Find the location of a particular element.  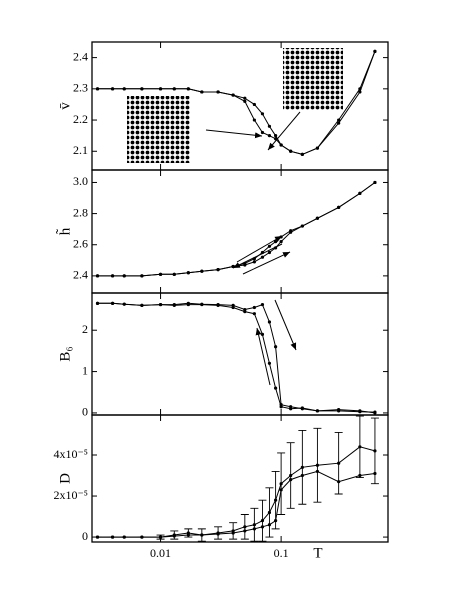

y-tick-label: 2.6 is located at coordinates (80, 243).